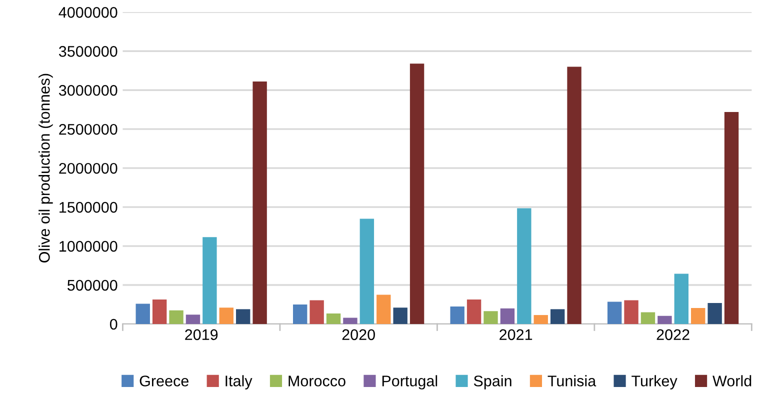 Image resolution: width=767 pixels, height=405 pixels. Describe the element at coordinates (673, 334) in the screenshot. I see `x-tick-label: 2022` at that location.